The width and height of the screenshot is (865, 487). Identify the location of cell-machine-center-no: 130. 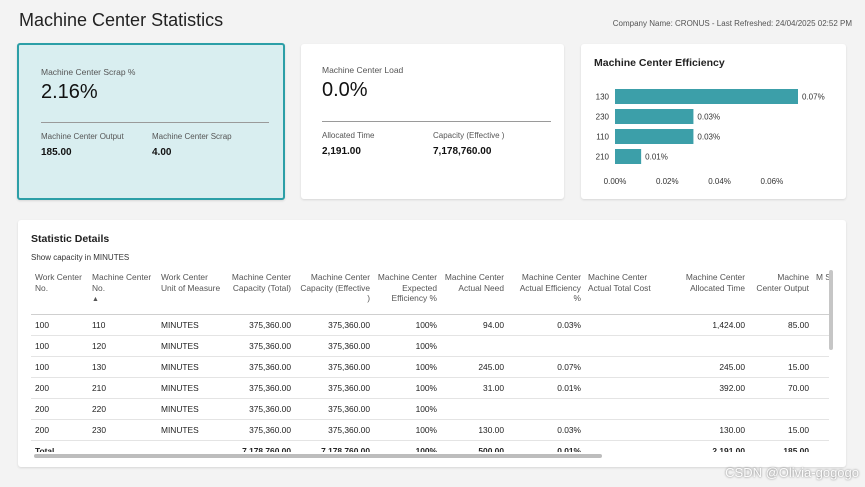
(122, 367).